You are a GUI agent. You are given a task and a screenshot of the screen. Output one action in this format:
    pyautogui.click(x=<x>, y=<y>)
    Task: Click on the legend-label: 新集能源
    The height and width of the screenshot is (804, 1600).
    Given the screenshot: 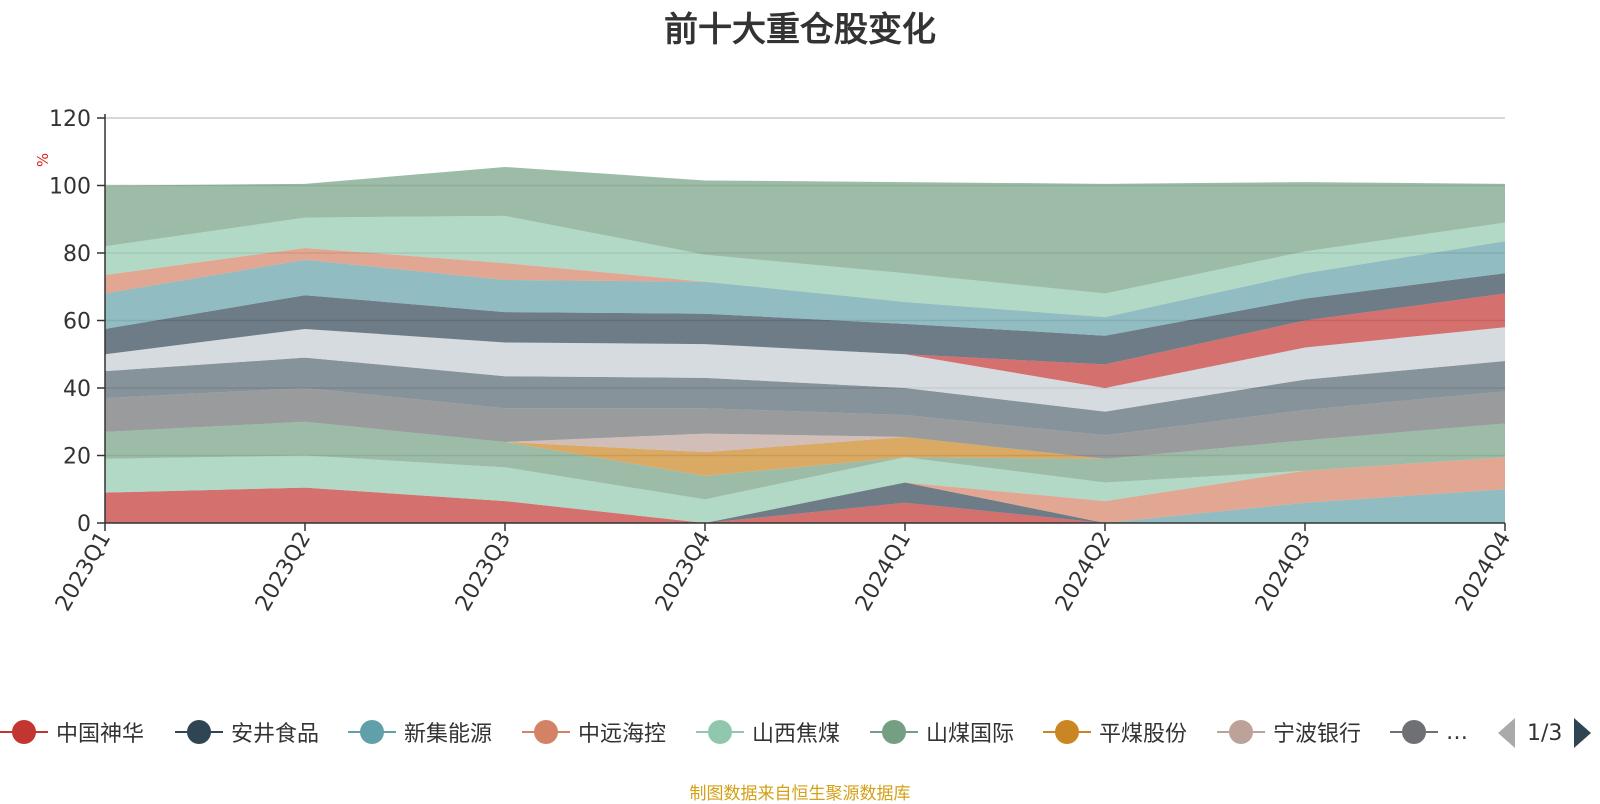 What is the action you would take?
    pyautogui.click(x=448, y=734)
    